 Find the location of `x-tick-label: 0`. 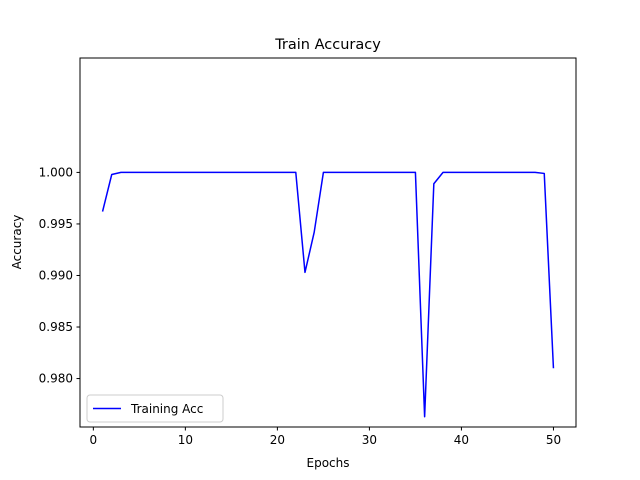

x-tick-label: 0 is located at coordinates (94, 440).